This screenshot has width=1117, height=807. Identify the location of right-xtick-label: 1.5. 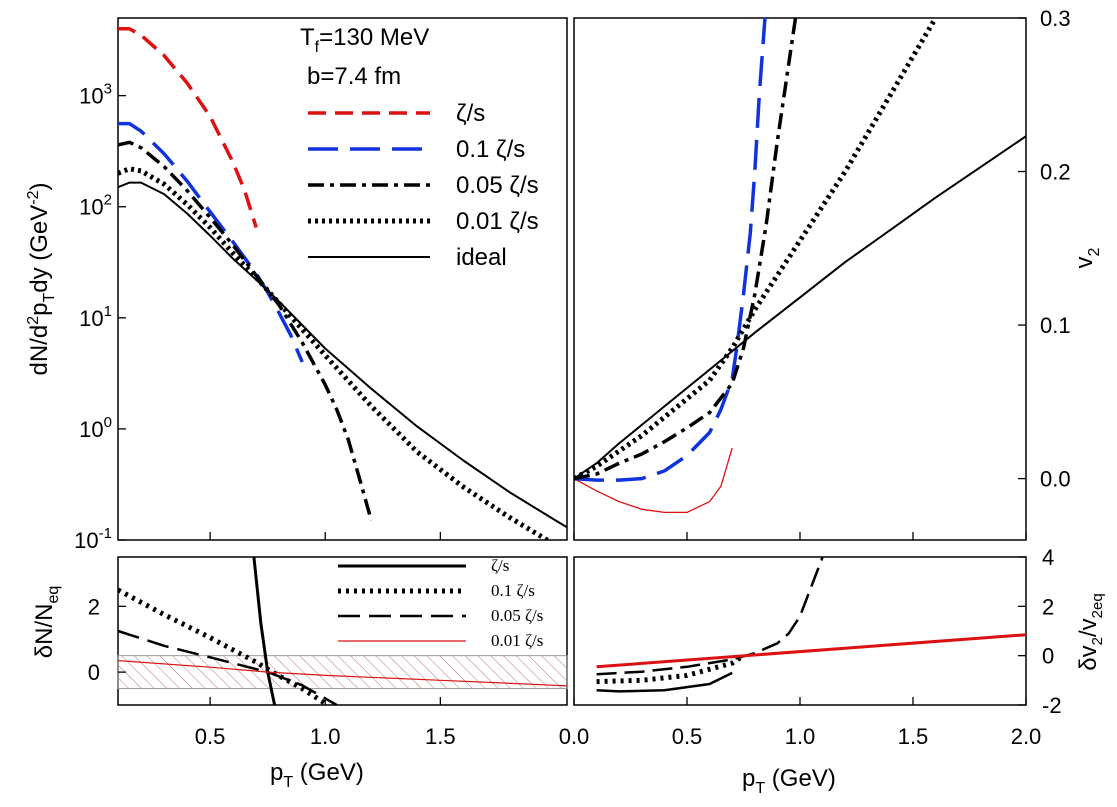
(913, 736).